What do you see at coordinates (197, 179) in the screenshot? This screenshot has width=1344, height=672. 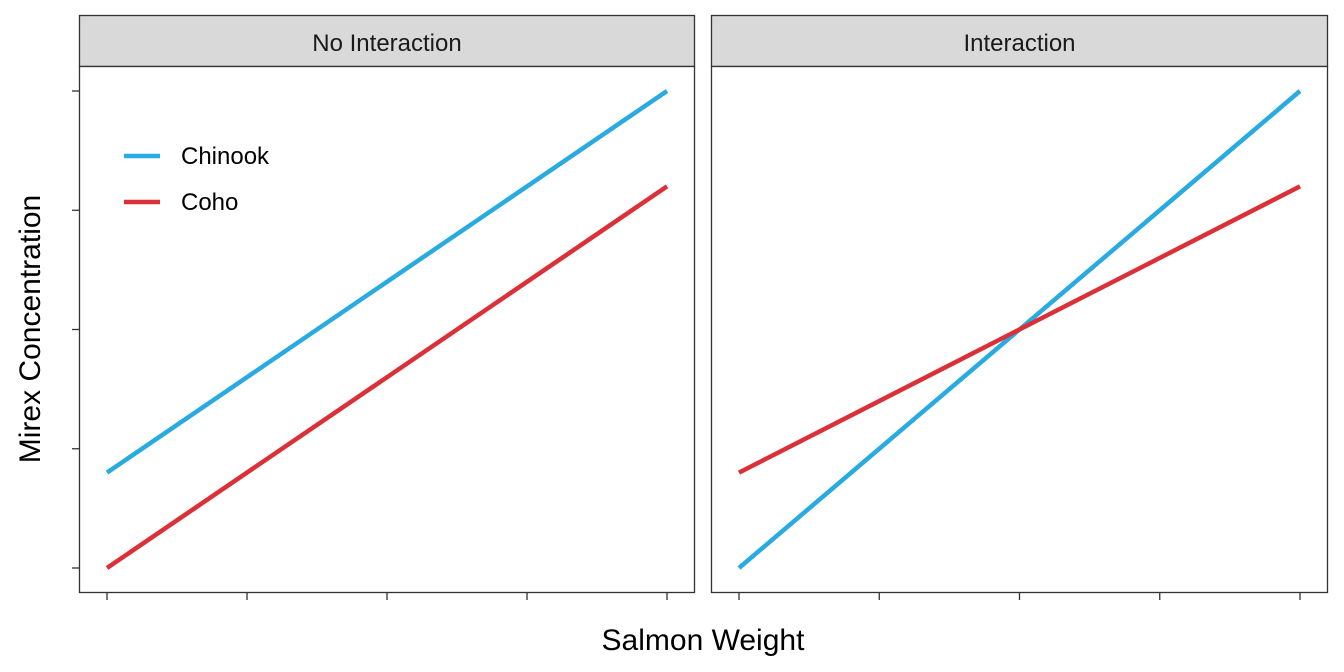 I see `legend: Chinook Coho` at bounding box center [197, 179].